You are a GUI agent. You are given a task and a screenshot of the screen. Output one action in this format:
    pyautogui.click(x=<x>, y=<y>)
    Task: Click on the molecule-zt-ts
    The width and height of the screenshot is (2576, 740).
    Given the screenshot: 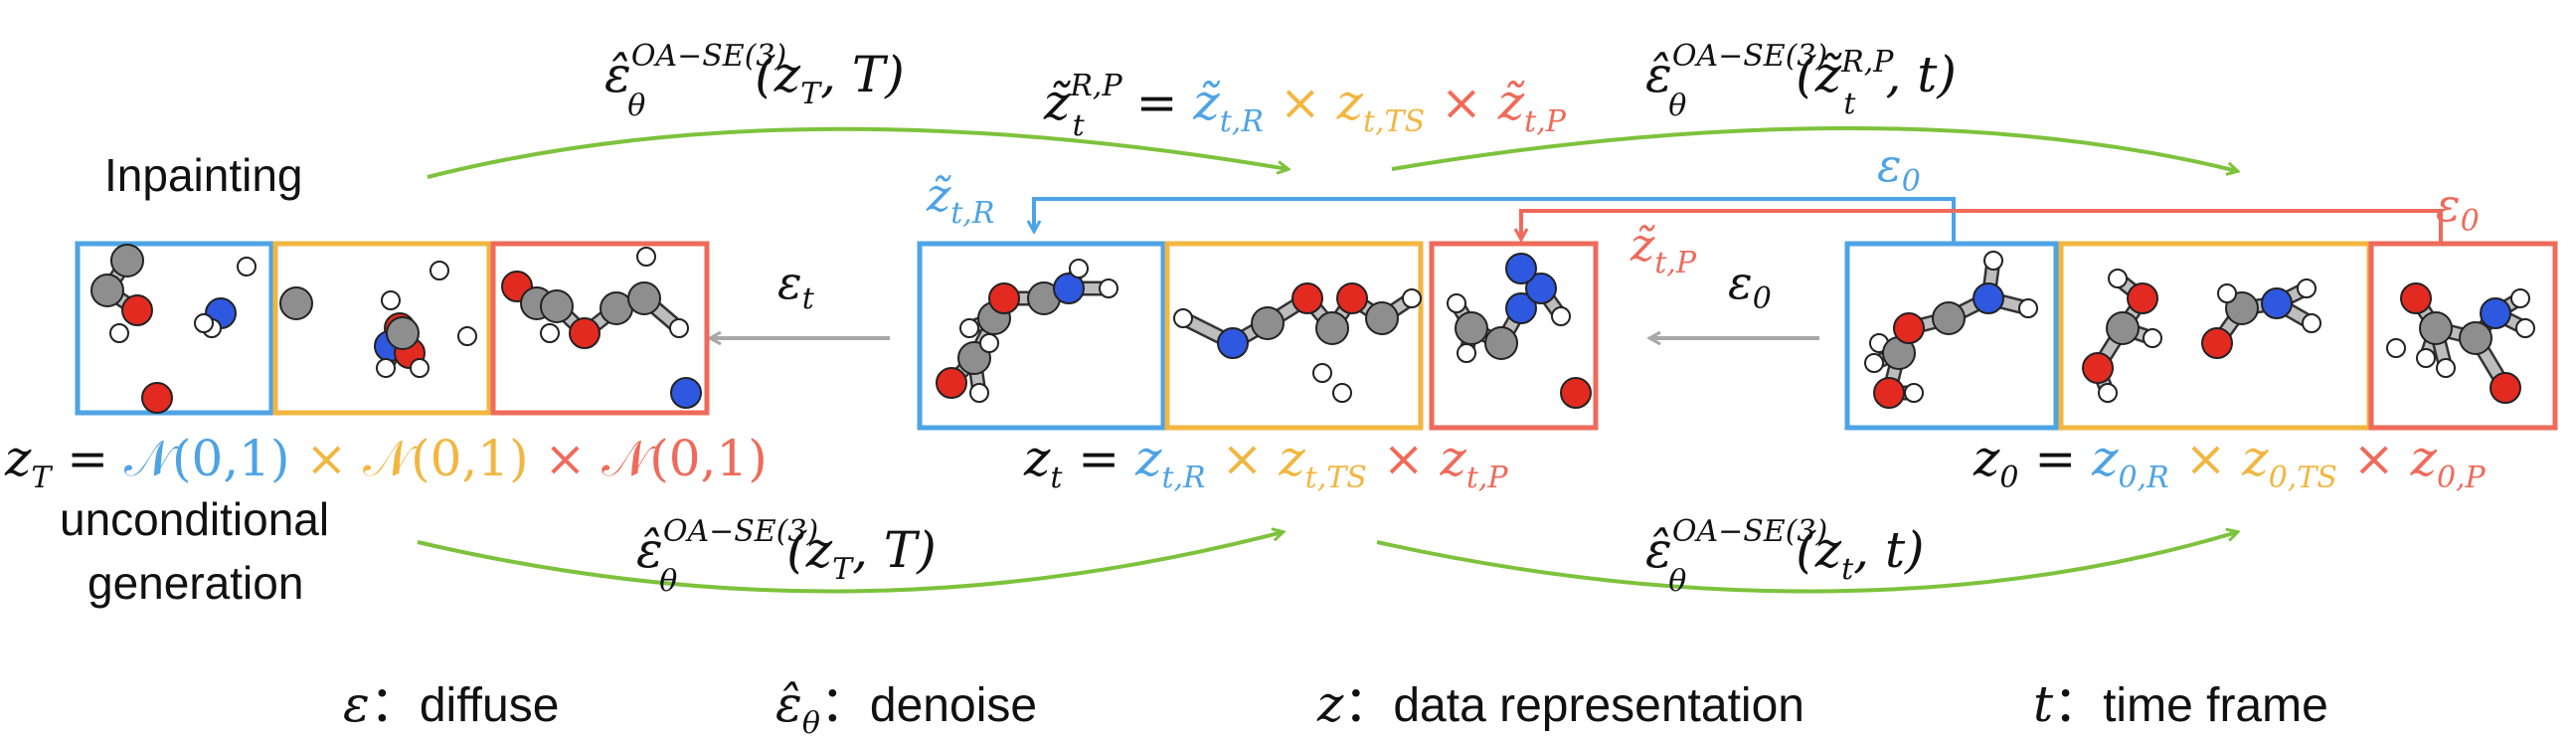 What is the action you would take?
    pyautogui.click(x=1297, y=342)
    